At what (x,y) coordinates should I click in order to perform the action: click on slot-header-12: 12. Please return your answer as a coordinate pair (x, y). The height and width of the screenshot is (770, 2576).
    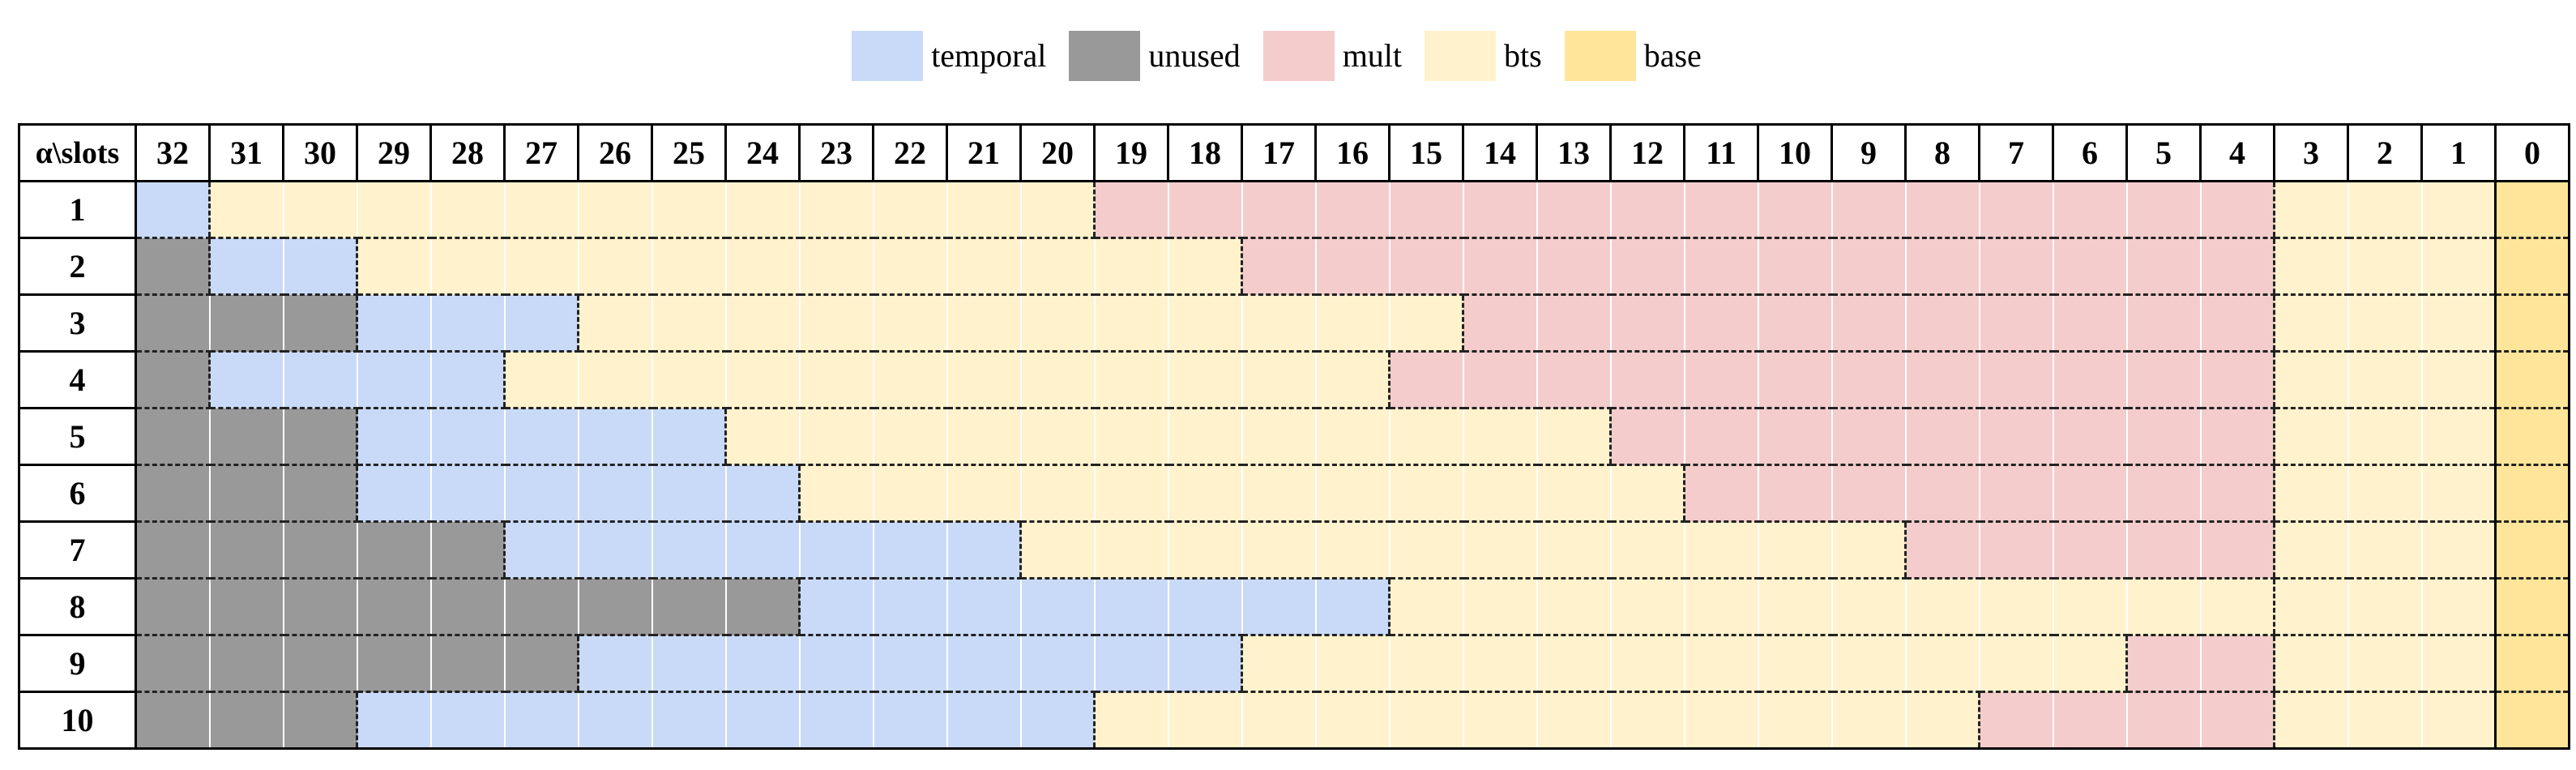
    Looking at the image, I should click on (1647, 152).